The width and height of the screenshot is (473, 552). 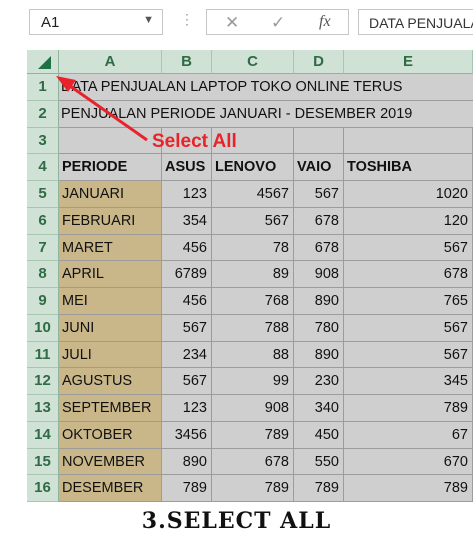 What do you see at coordinates (110, 435) in the screenshot?
I see `period-cell: OKTOBER` at bounding box center [110, 435].